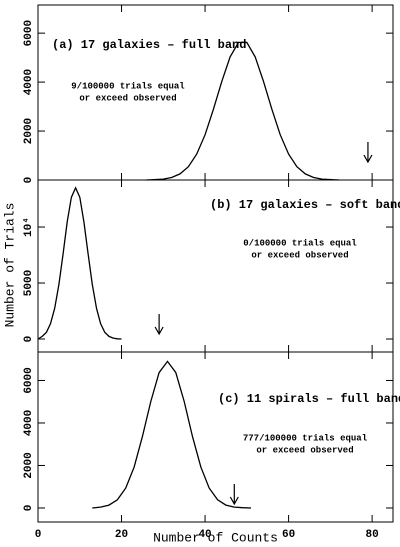 The width and height of the screenshot is (400, 547). What do you see at coordinates (38, 535) in the screenshot?
I see `x-tick-label: 0` at bounding box center [38, 535].